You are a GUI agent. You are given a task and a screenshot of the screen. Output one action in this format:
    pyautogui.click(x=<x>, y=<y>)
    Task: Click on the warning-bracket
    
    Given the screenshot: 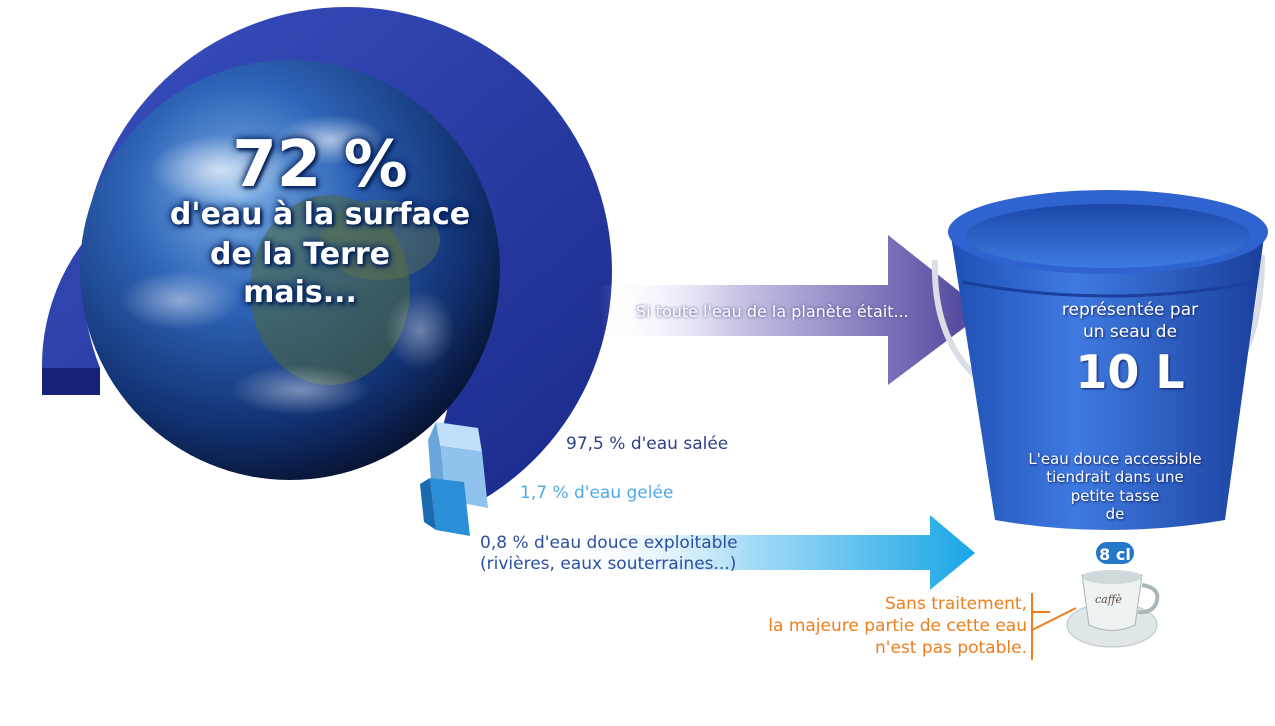 What is the action you would take?
    pyautogui.click(x=1054, y=626)
    